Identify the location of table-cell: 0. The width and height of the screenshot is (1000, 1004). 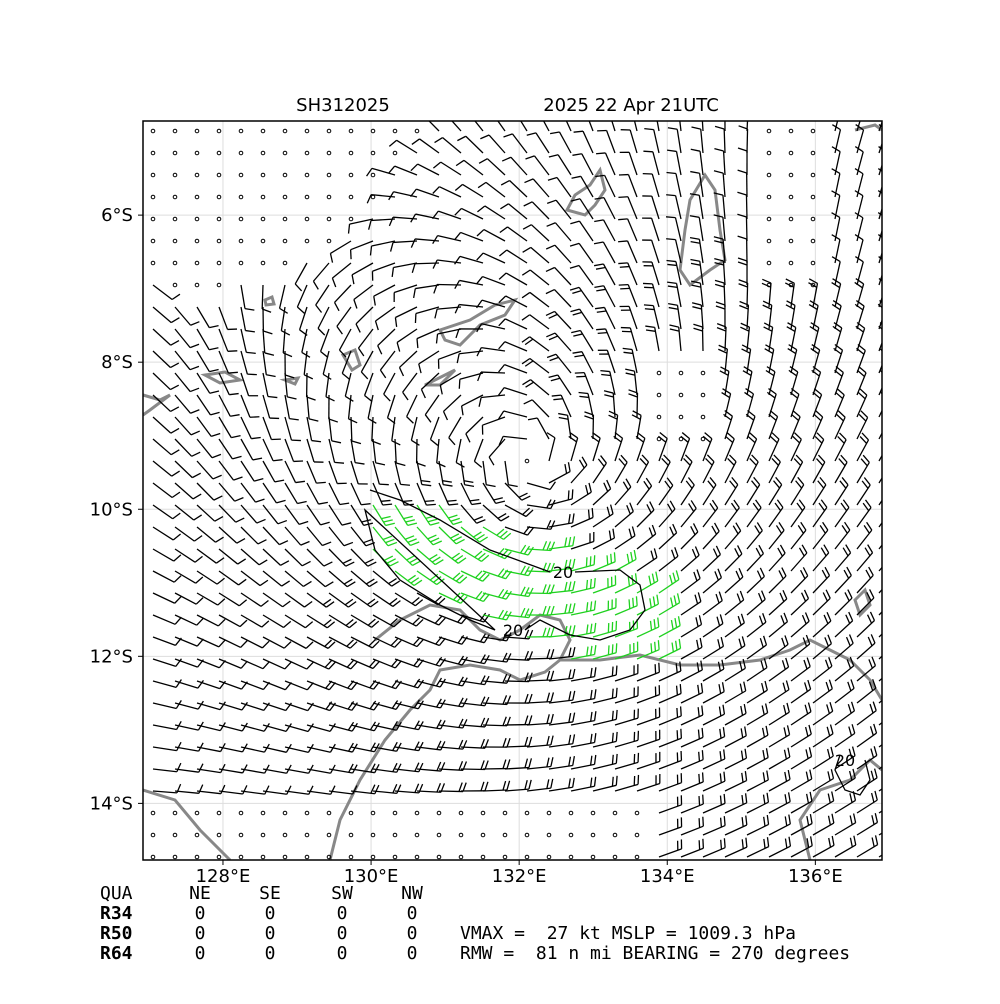
(412, 953).